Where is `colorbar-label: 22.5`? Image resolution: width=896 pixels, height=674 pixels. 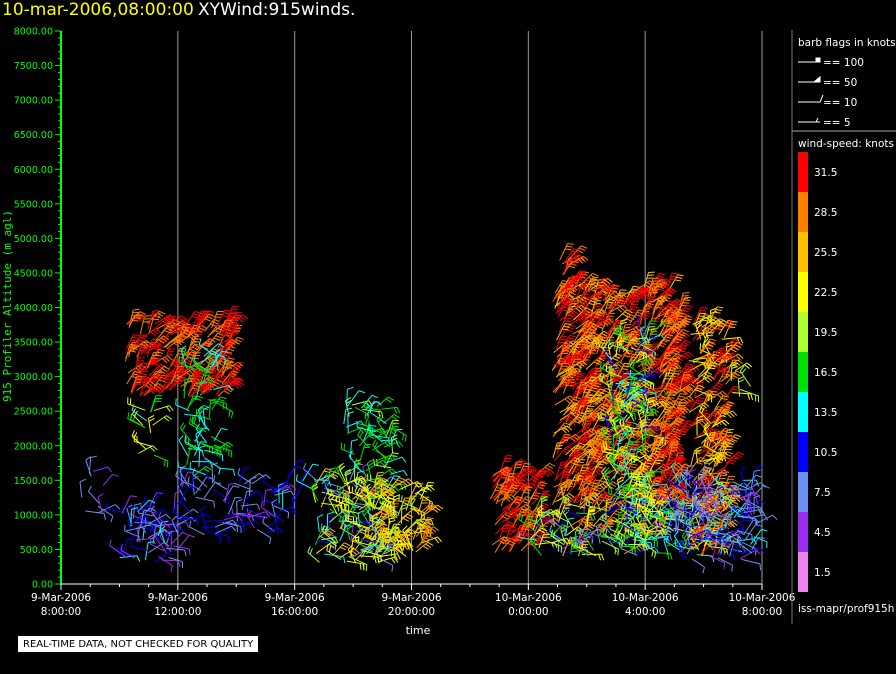
colorbar-label: 22.5 is located at coordinates (825, 293).